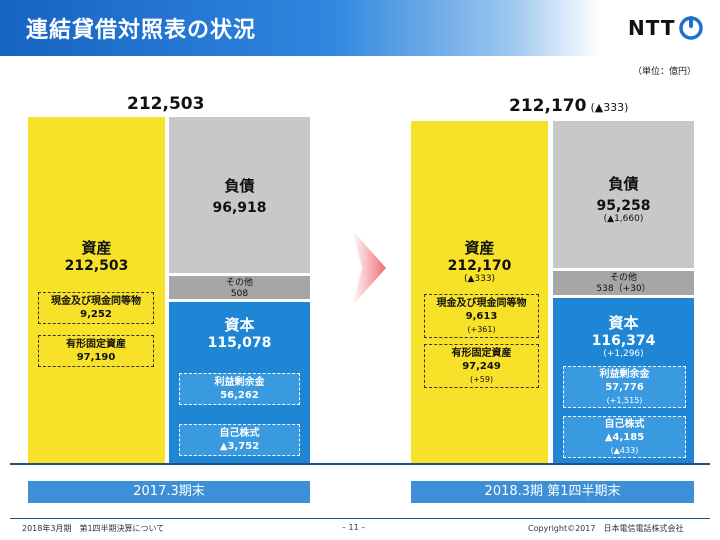 Image resolution: width=720 pixels, height=540 pixels. I want to click on left-other-value: 508, so click(239, 294).